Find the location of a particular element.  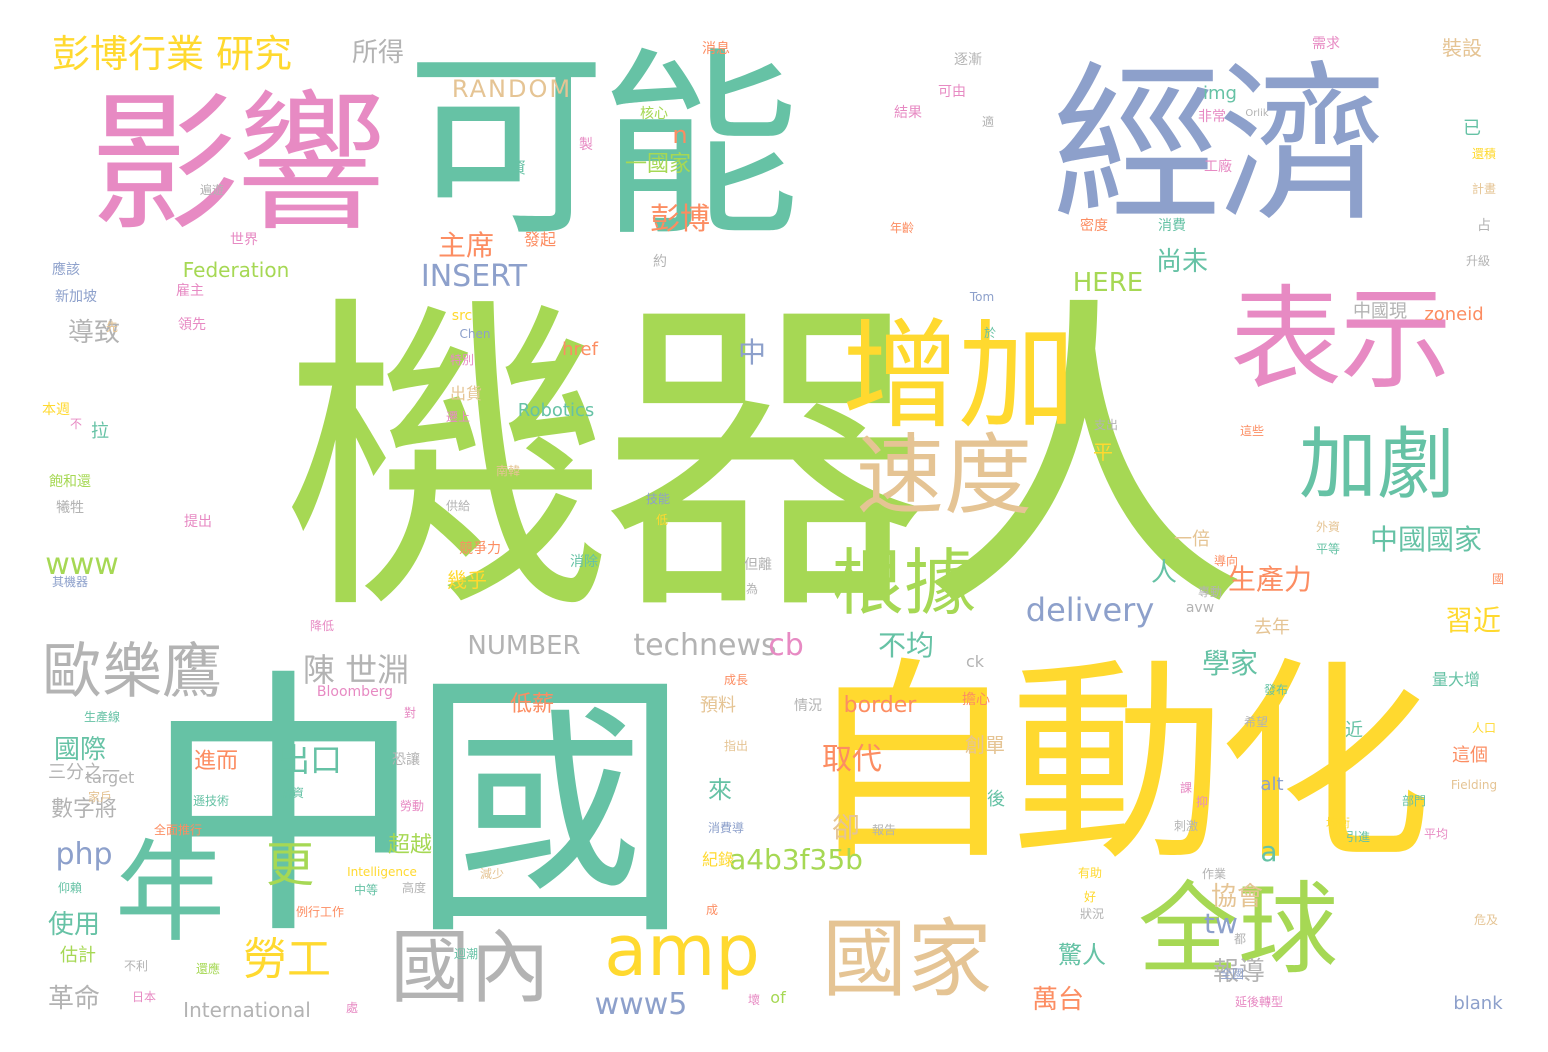

word-111: 製 is located at coordinates (586, 145).